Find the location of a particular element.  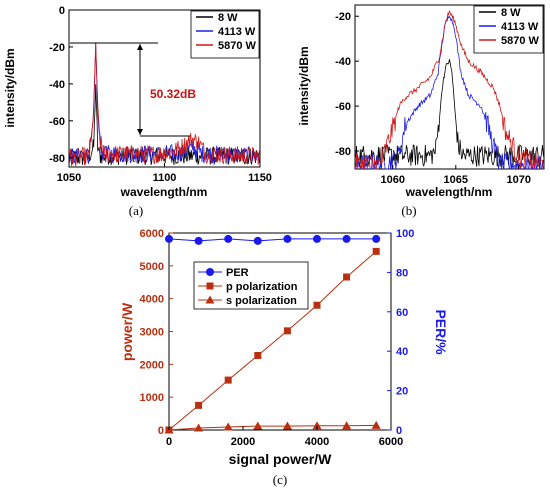

b-legend-label: 8 W is located at coordinates (511, 13).